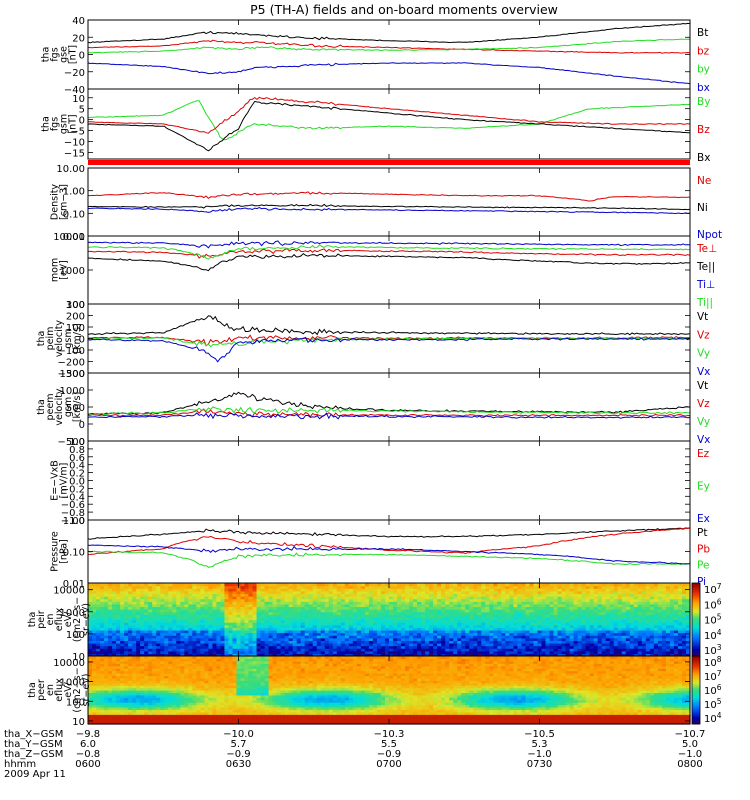  I want to click on y-axis-label: [mV/m], so click(64, 481).